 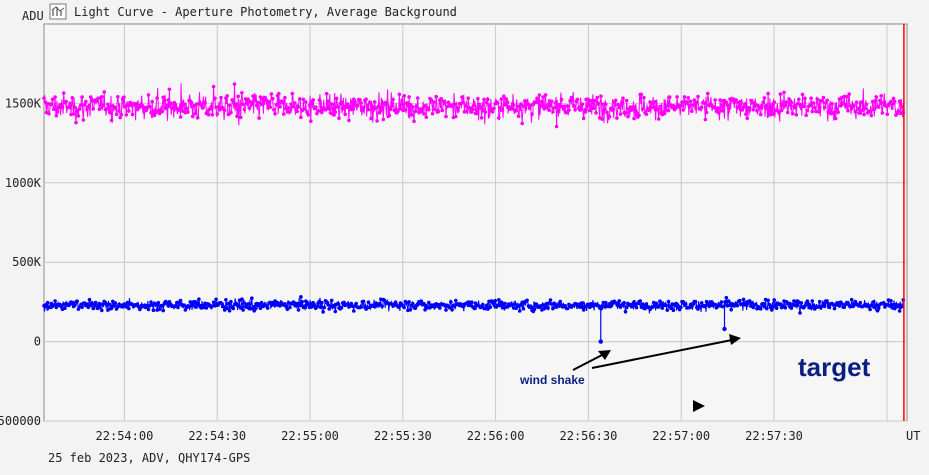 What do you see at coordinates (681, 436) in the screenshot?
I see `x-tick-label: 22:57:00` at bounding box center [681, 436].